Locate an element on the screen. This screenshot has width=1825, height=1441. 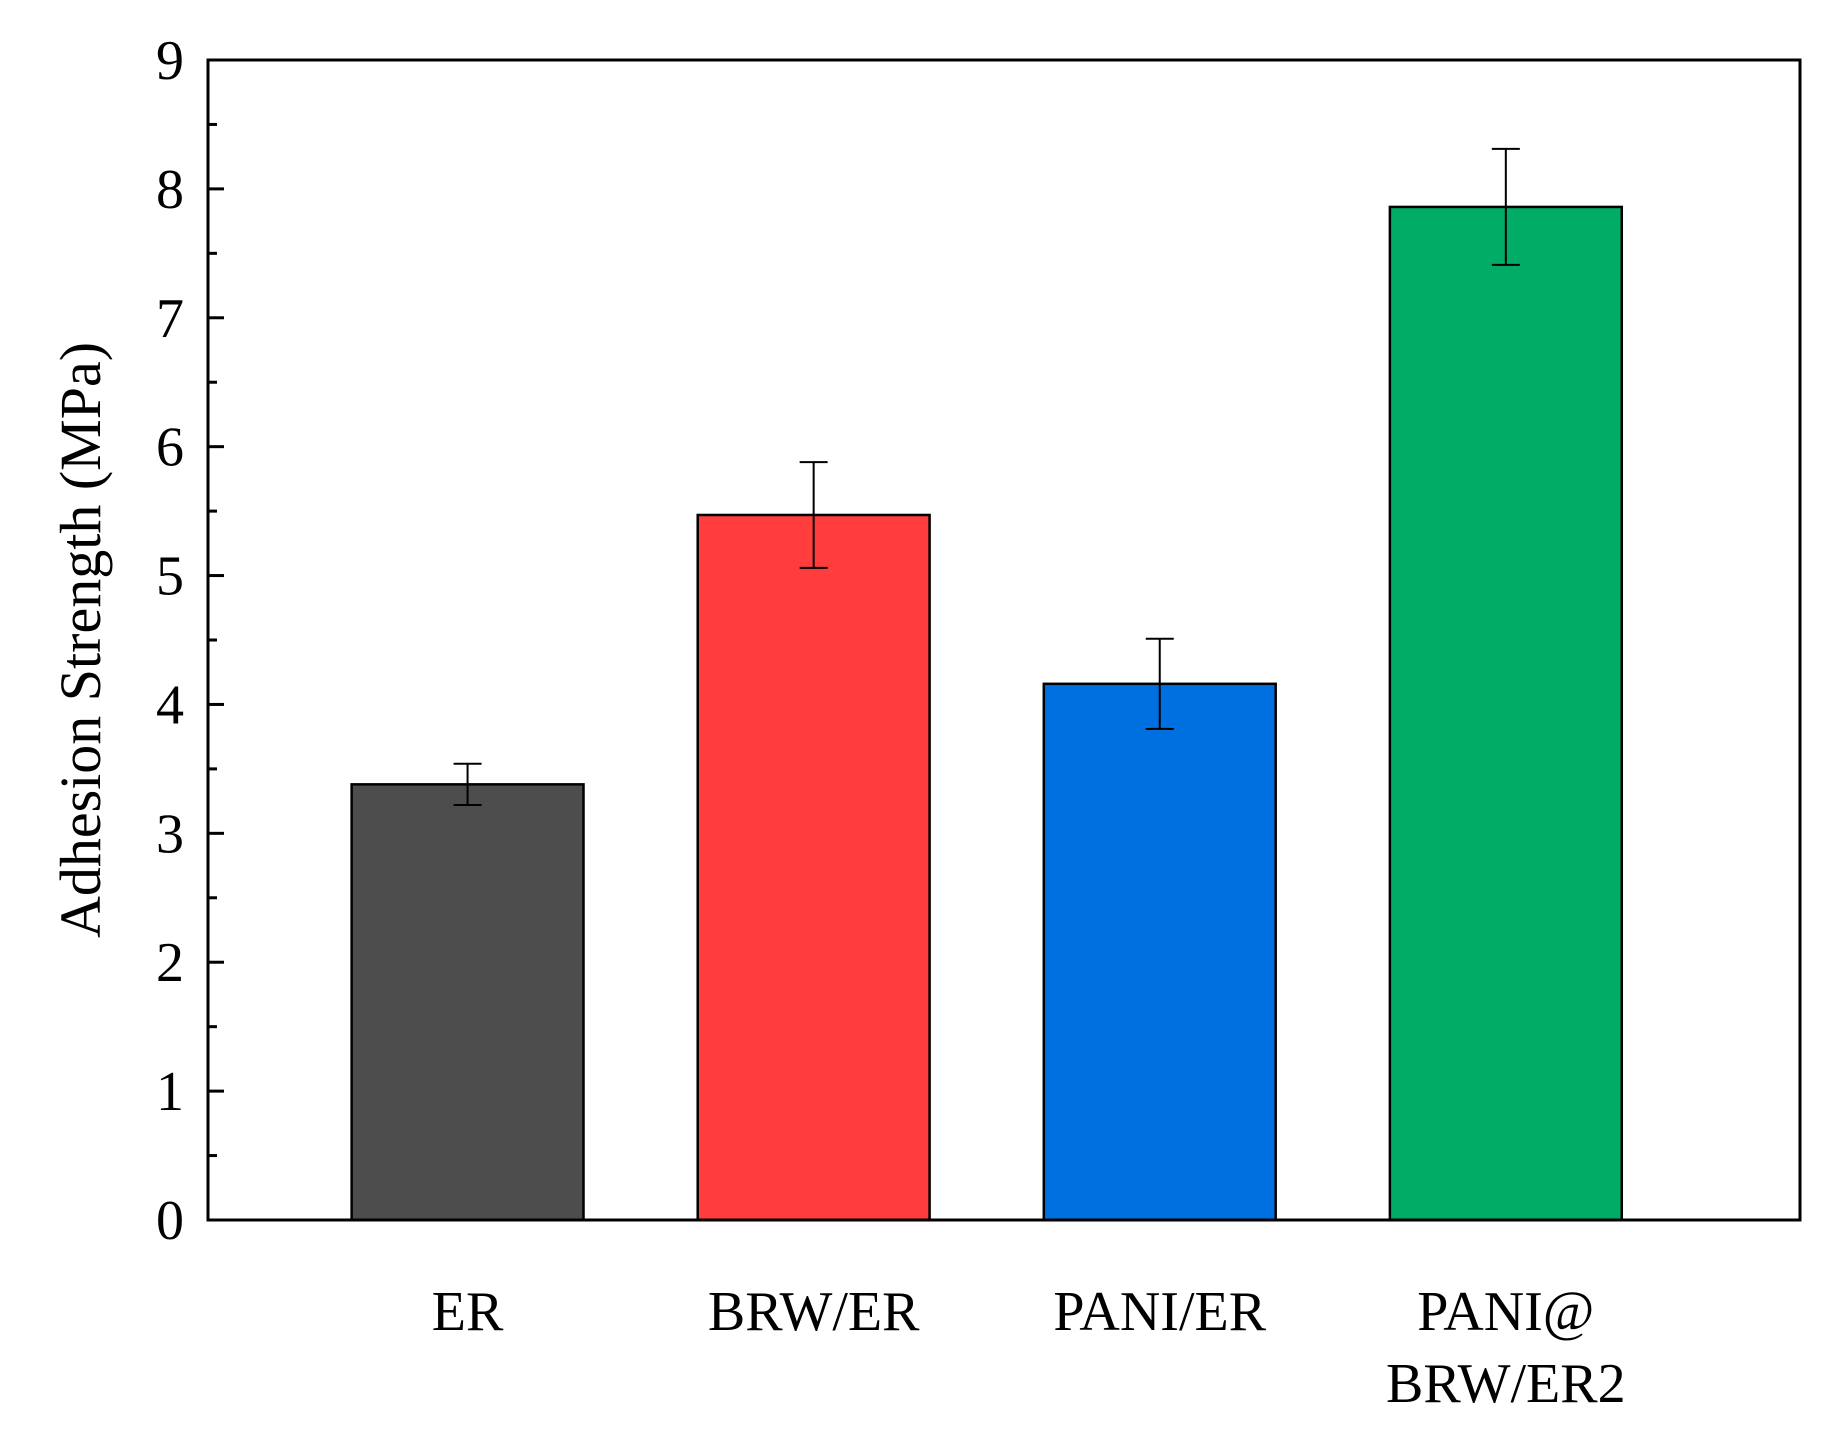
x-category-label: PANI/ER is located at coordinates (1159, 1312).